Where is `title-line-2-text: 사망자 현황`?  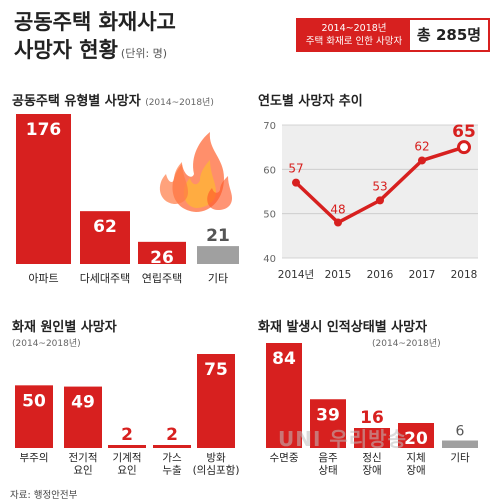
title-line-2-text: 사망자 현황 is located at coordinates (66, 50).